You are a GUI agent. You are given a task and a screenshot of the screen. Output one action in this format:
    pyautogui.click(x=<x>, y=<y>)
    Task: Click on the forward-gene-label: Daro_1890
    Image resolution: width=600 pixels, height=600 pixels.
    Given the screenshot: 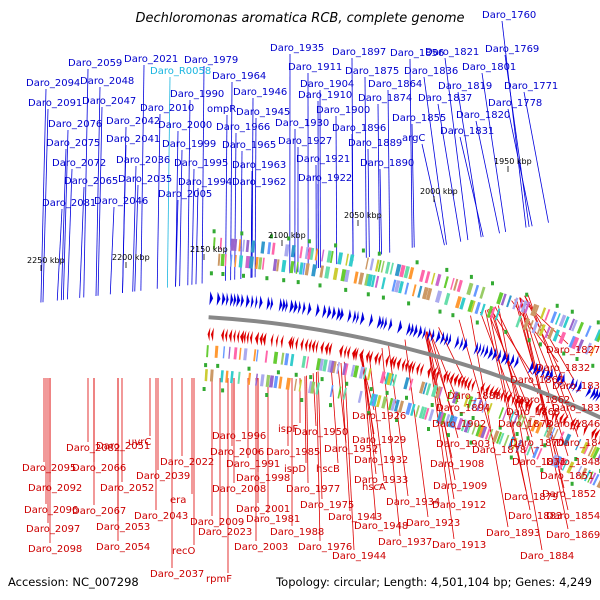 What is the action you would take?
    pyautogui.click(x=387, y=163)
    